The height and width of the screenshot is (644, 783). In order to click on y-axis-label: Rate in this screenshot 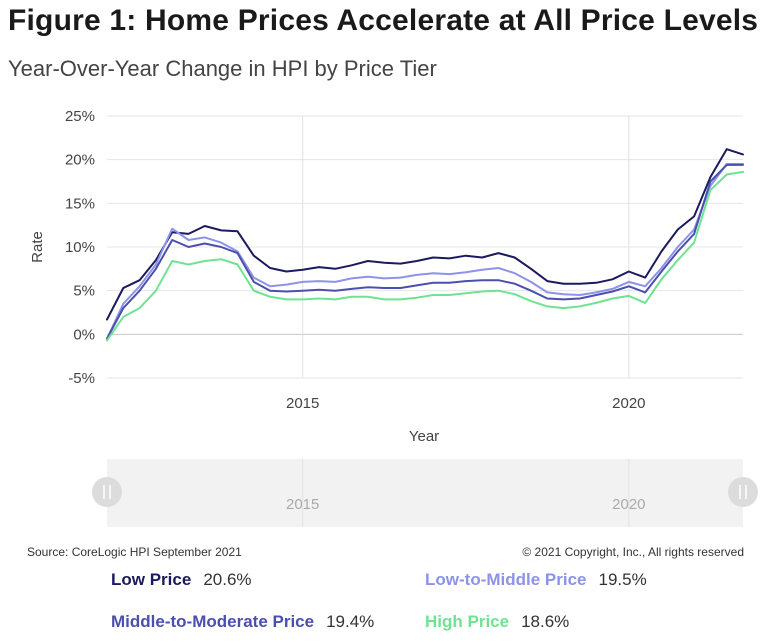, I will do `click(37, 247)`.